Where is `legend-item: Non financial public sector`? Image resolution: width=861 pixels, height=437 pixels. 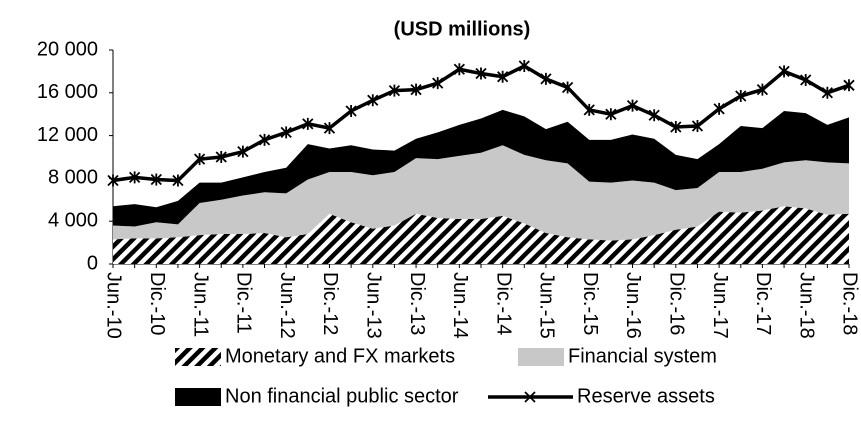
legend-item: Non financial public sector is located at coordinates (317, 396).